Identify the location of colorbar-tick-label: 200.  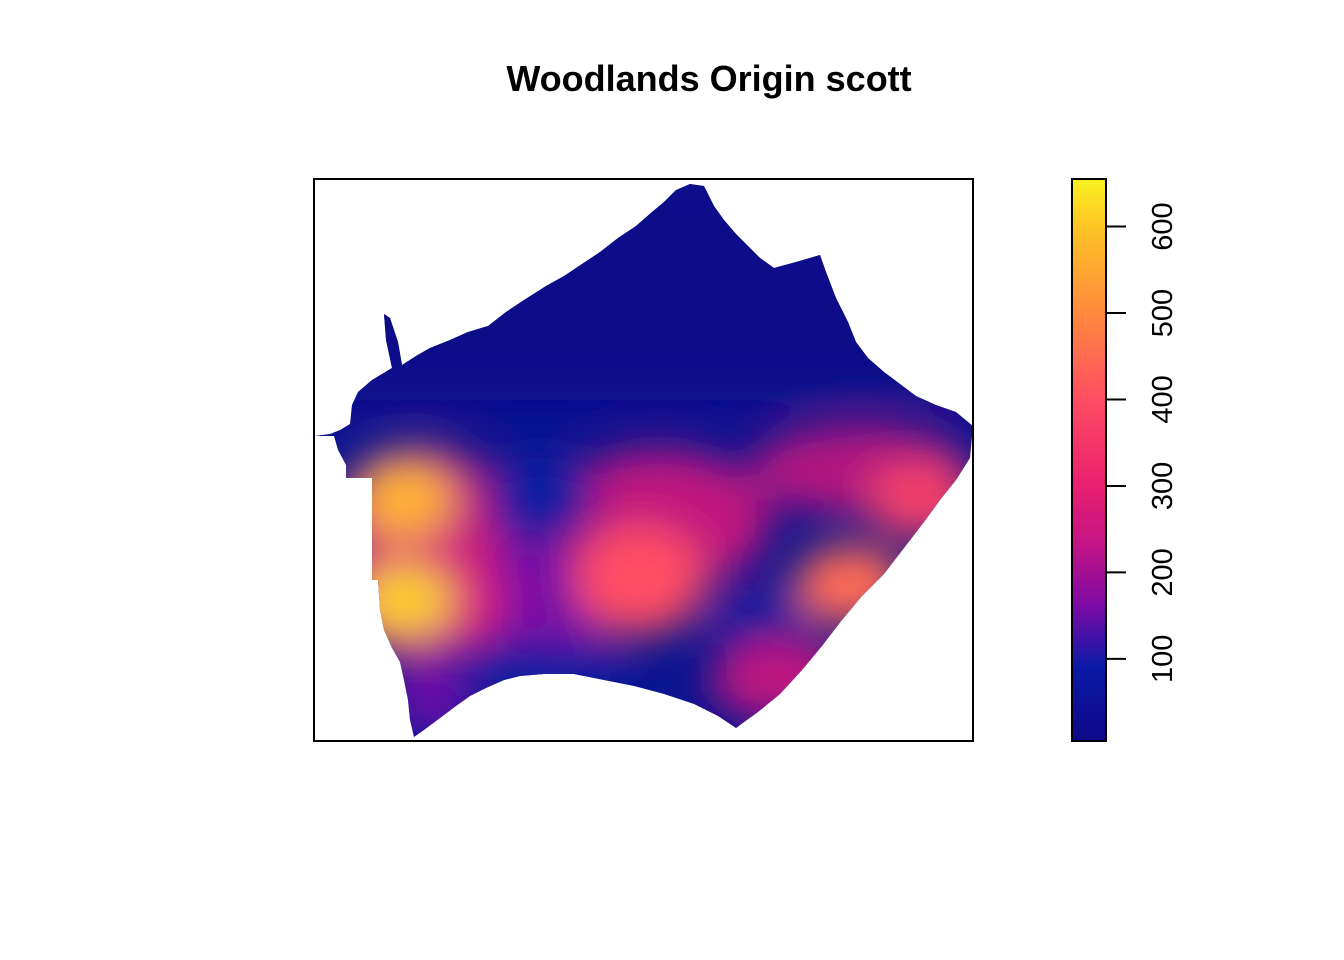
(1163, 572).